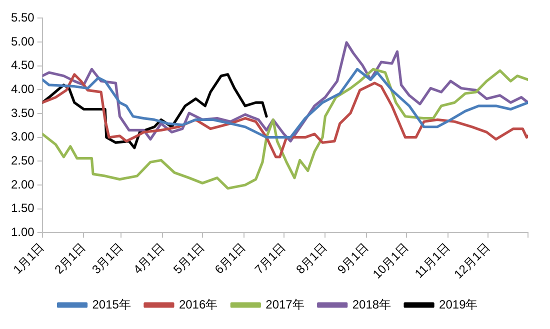 The width and height of the screenshot is (550, 329). What do you see at coordinates (188, 258) in the screenshot?
I see `x-tick-label: 5月1日` at bounding box center [188, 258].